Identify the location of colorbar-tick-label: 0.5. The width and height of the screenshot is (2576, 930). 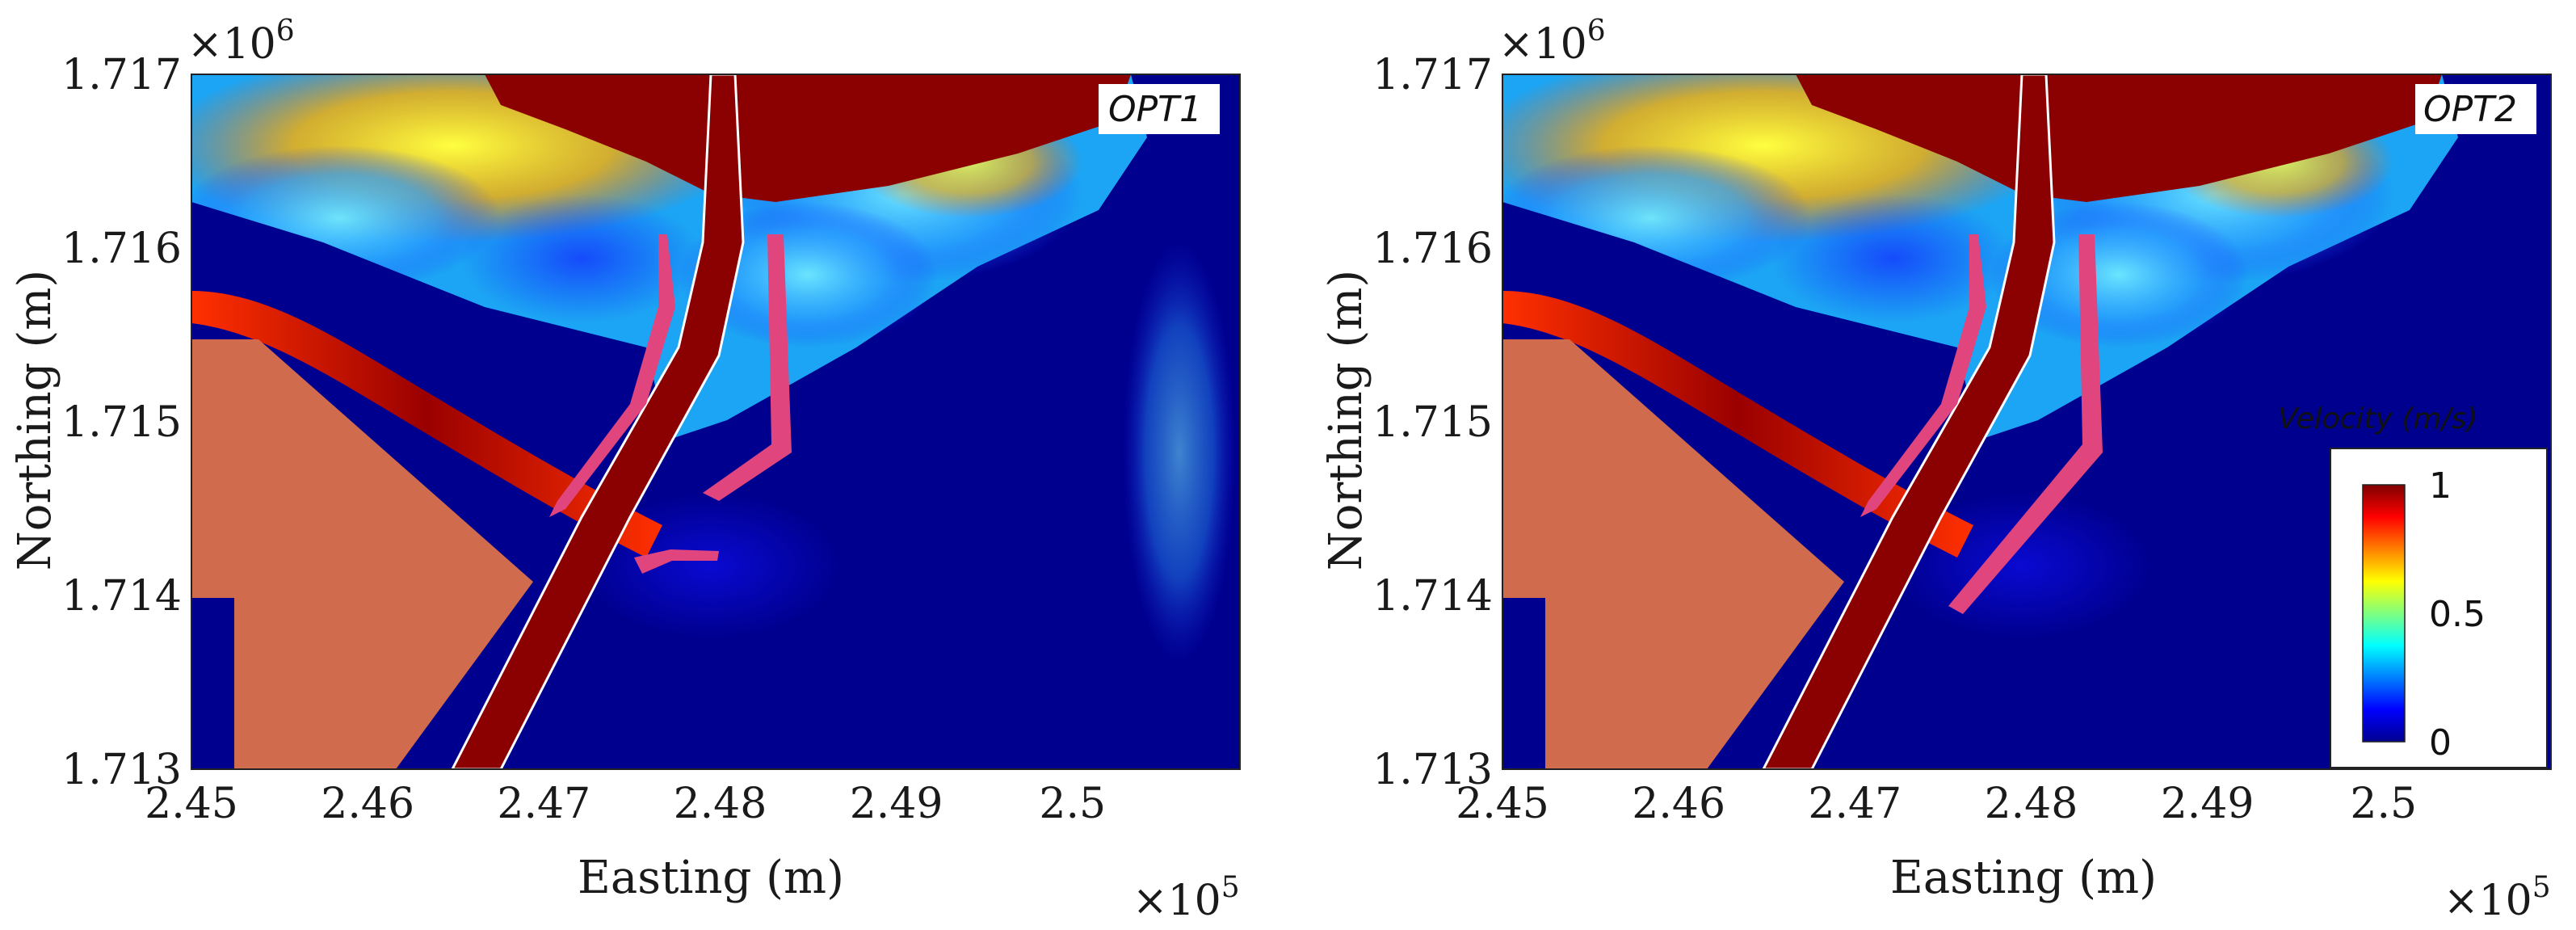
(2458, 614).